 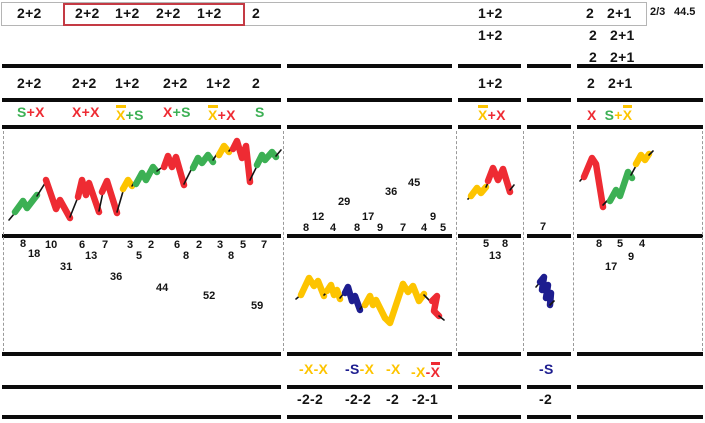 What do you see at coordinates (490, 35) in the screenshot?
I see `count-row-top-b-token: 1+2` at bounding box center [490, 35].